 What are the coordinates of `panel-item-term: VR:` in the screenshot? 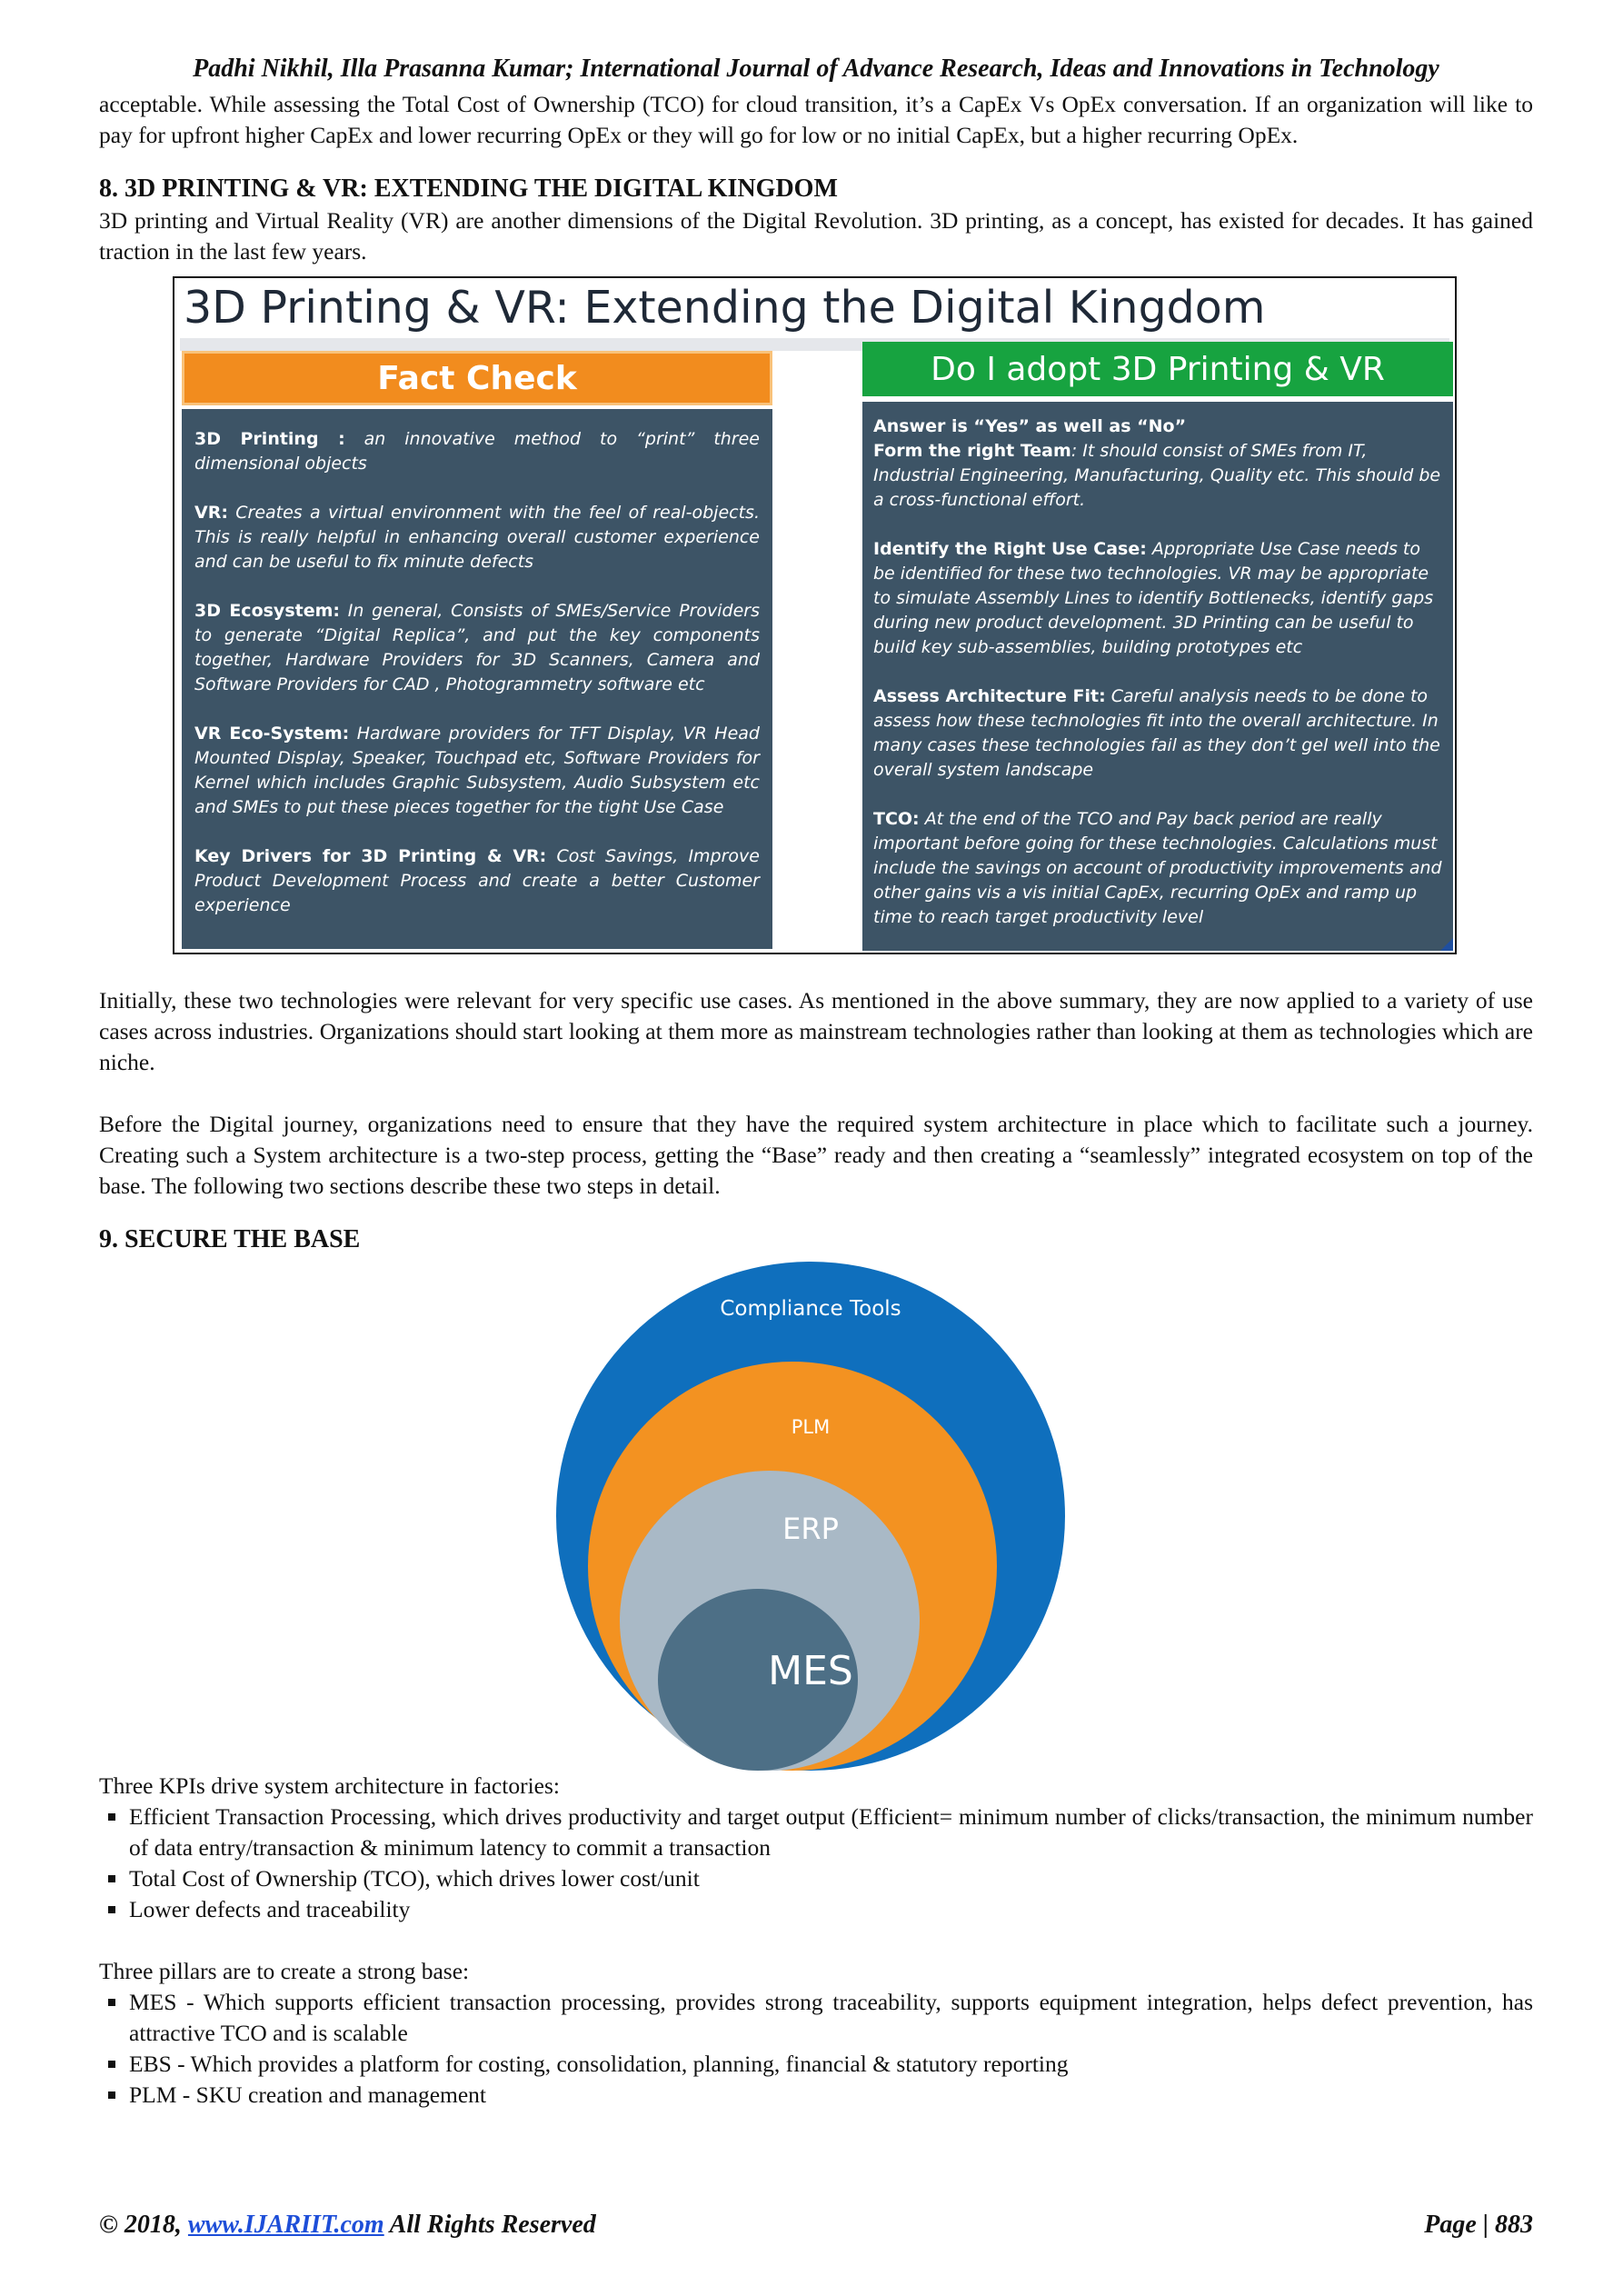 It's located at (211, 513).